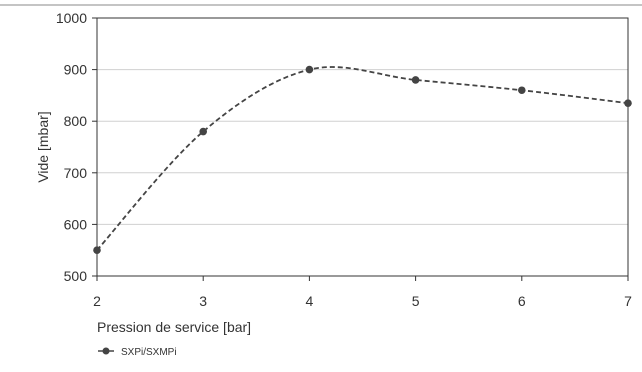 The image size is (642, 372). I want to click on x-tick-label: 6, so click(522, 301).